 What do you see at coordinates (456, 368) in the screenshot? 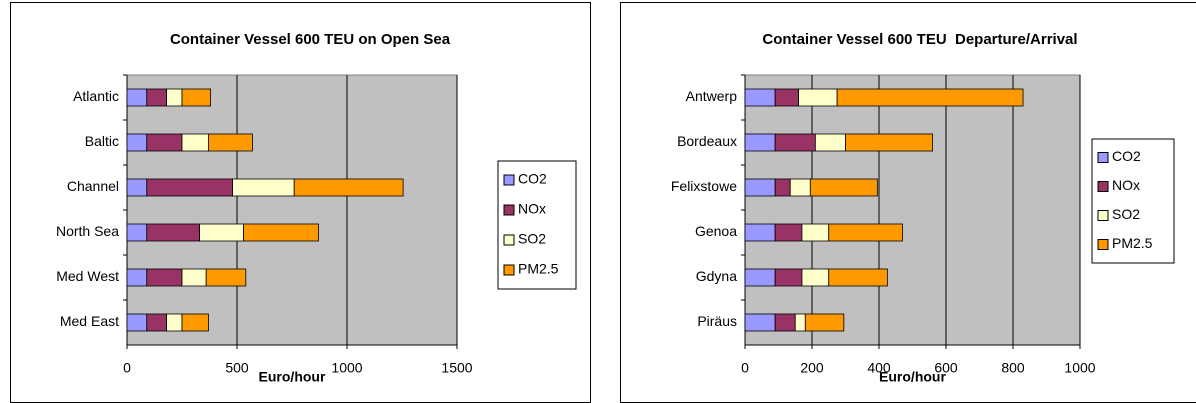
I see `x-tick-label: 1500` at bounding box center [456, 368].